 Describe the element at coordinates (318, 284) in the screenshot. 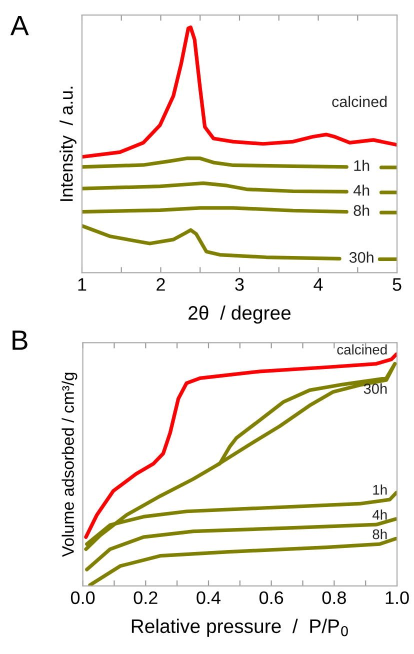

I see `x-tick-label: 4` at that location.